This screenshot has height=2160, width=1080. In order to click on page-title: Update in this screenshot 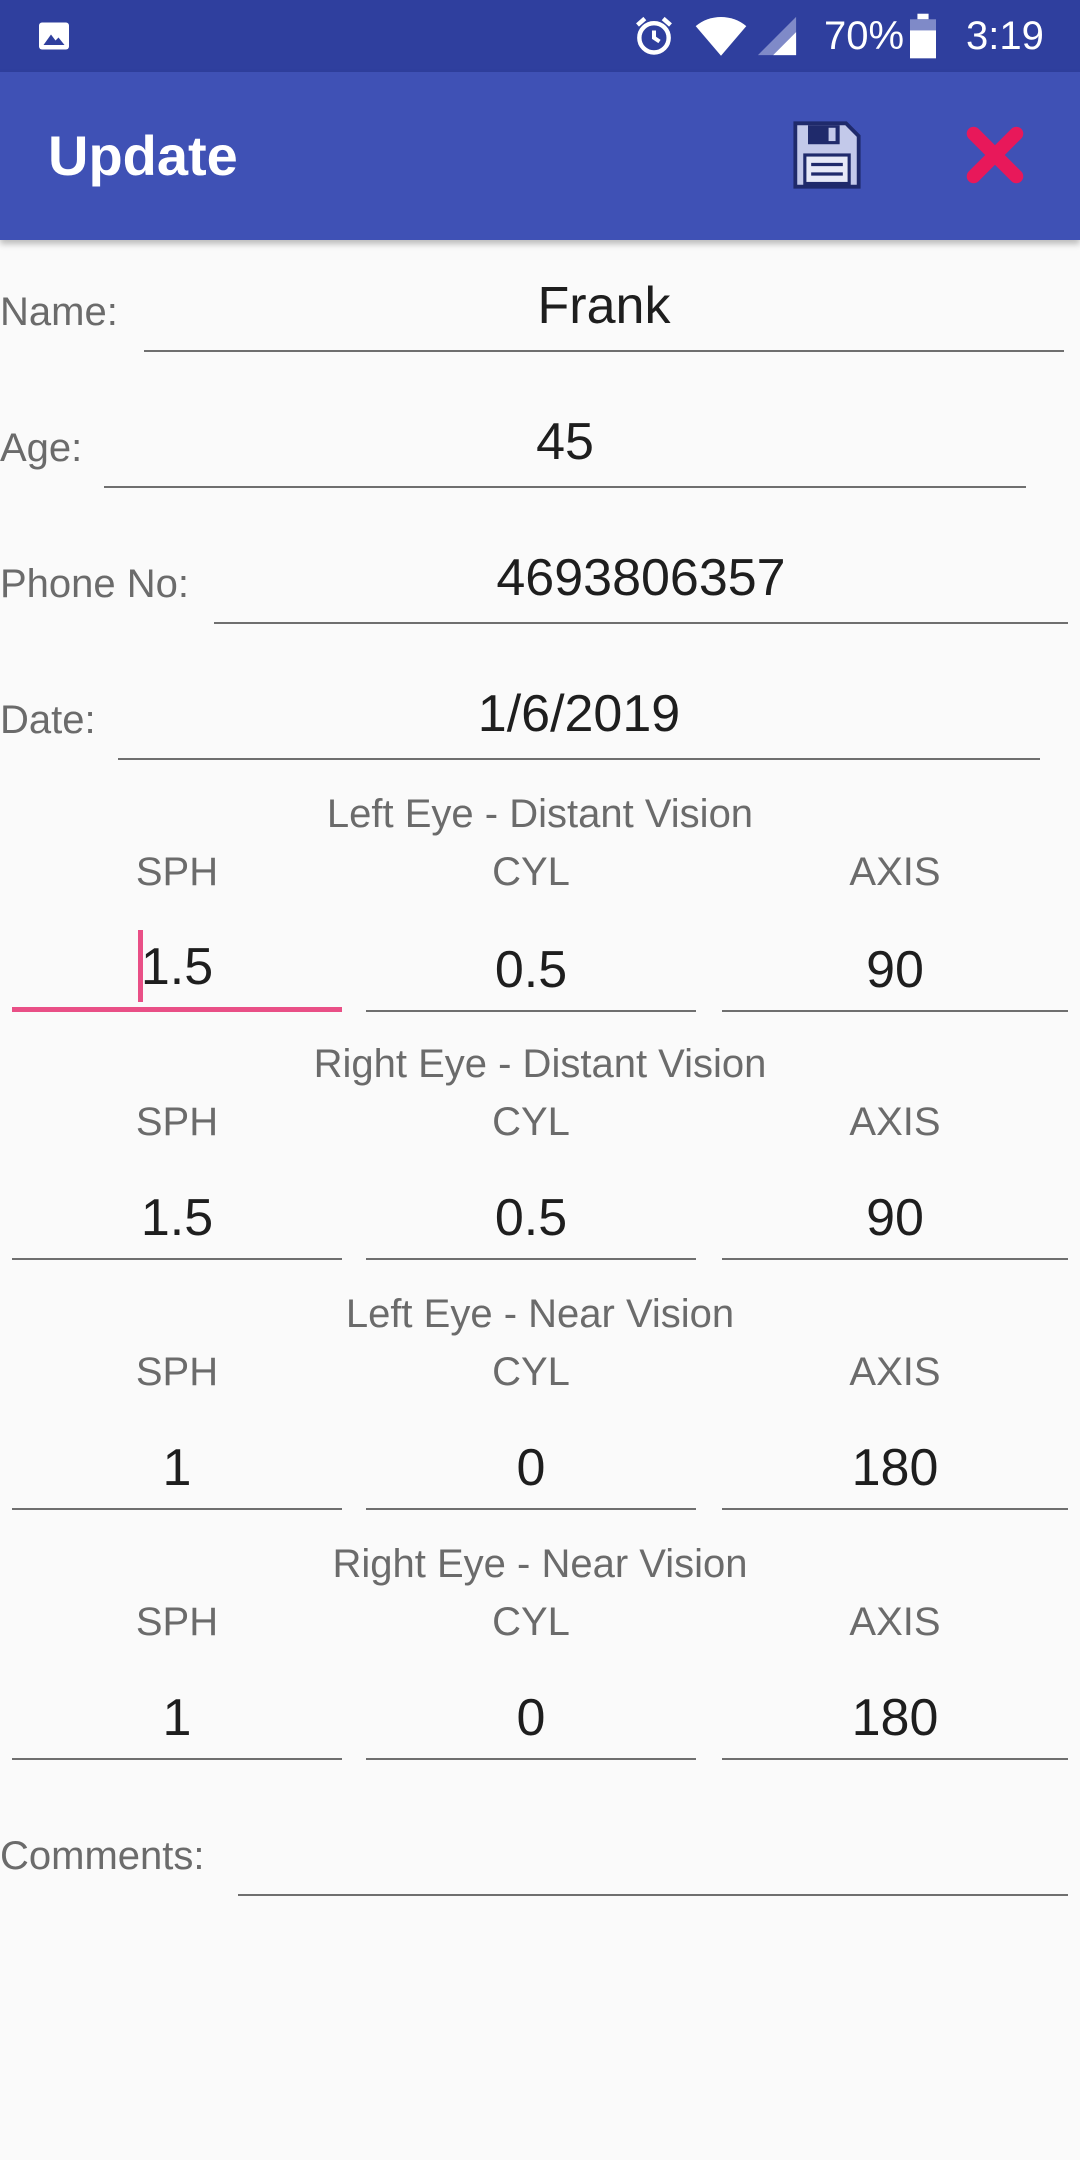, I will do `click(143, 155)`.